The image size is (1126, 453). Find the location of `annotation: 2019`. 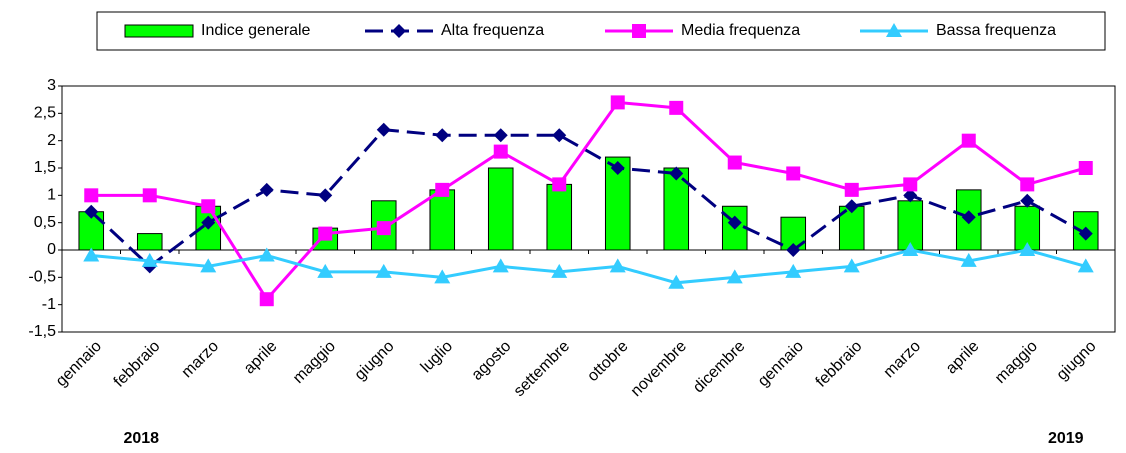

annotation: 2019 is located at coordinates (1066, 438).